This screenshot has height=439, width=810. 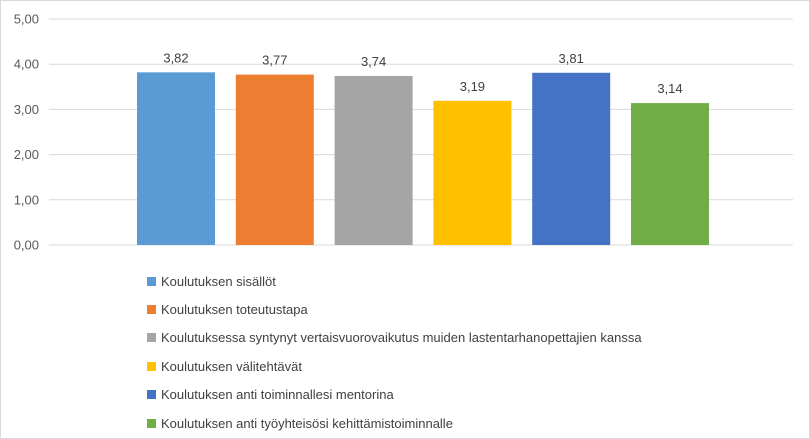 I want to click on legend-item: Koulutuksen välitehtävät, so click(x=394, y=366).